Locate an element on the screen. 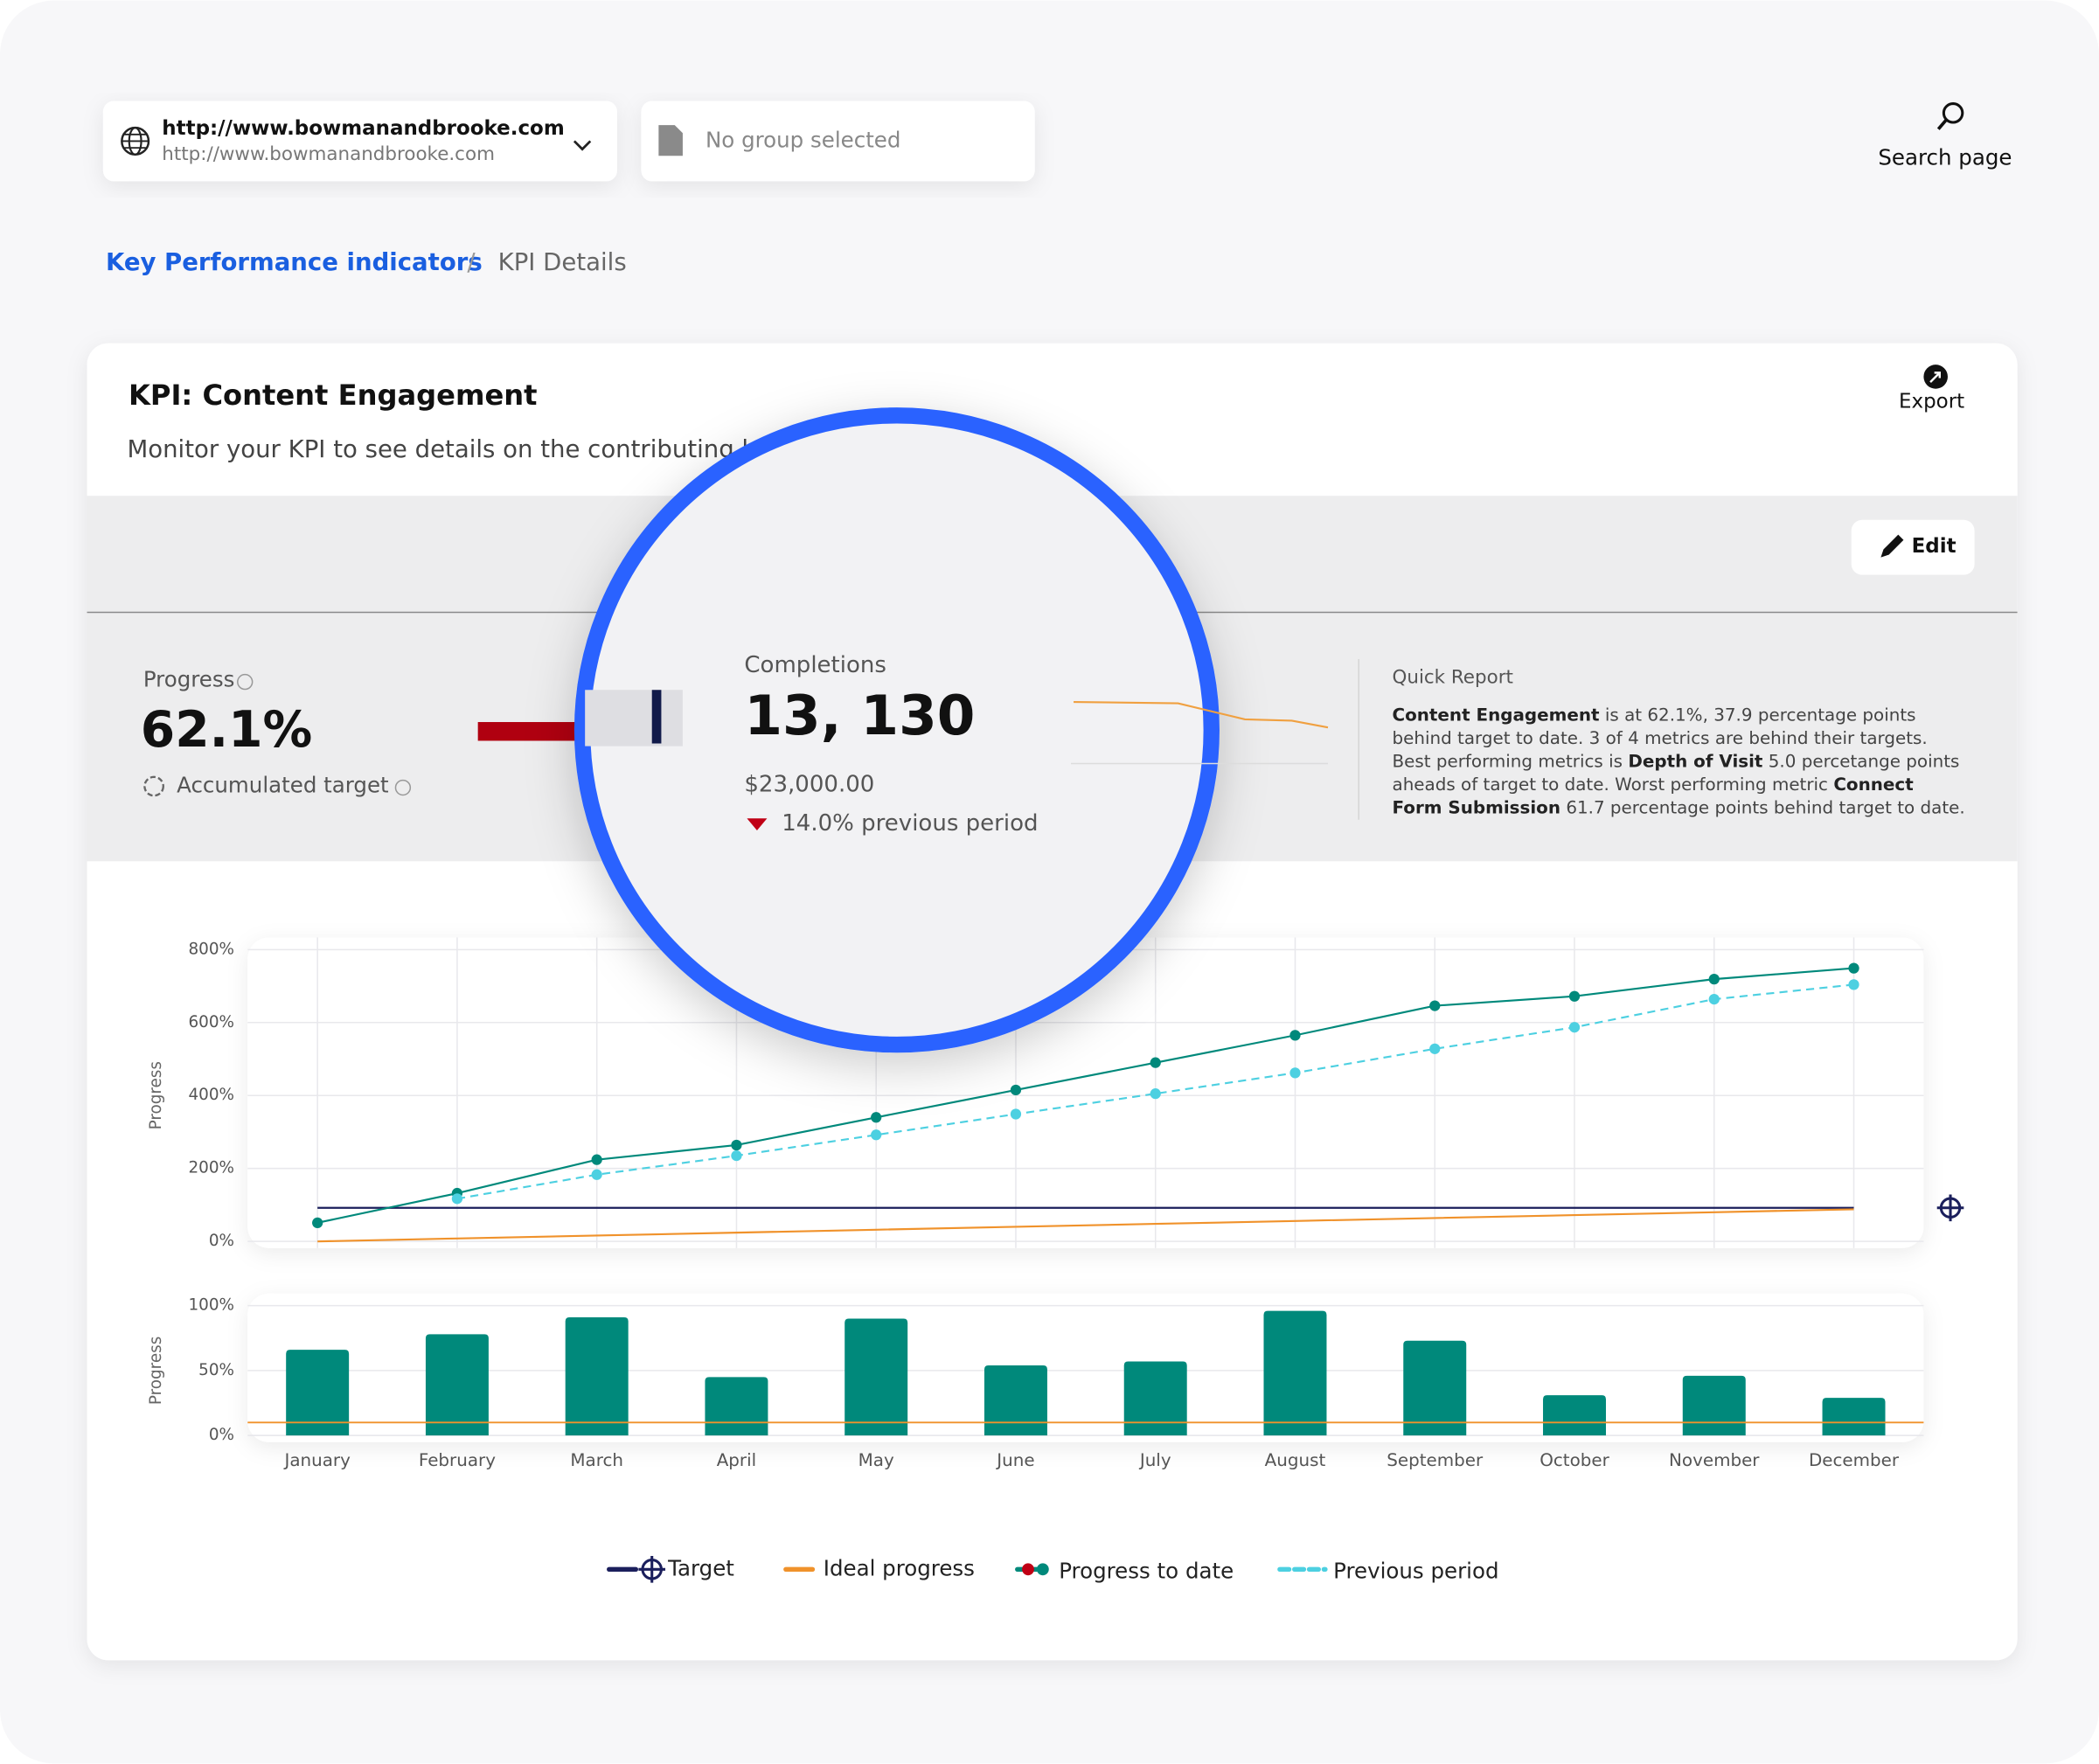 The image size is (2099, 1764). y-tick-label: 100% is located at coordinates (211, 1305).